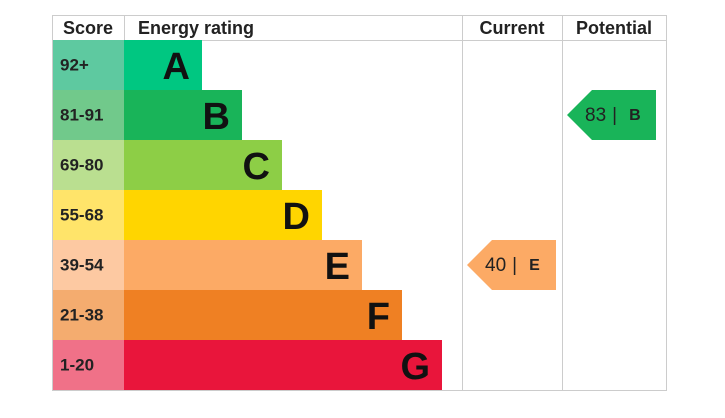 The width and height of the screenshot is (725, 418). Describe the element at coordinates (378, 317) in the screenshot. I see `rating-letter: F` at that location.